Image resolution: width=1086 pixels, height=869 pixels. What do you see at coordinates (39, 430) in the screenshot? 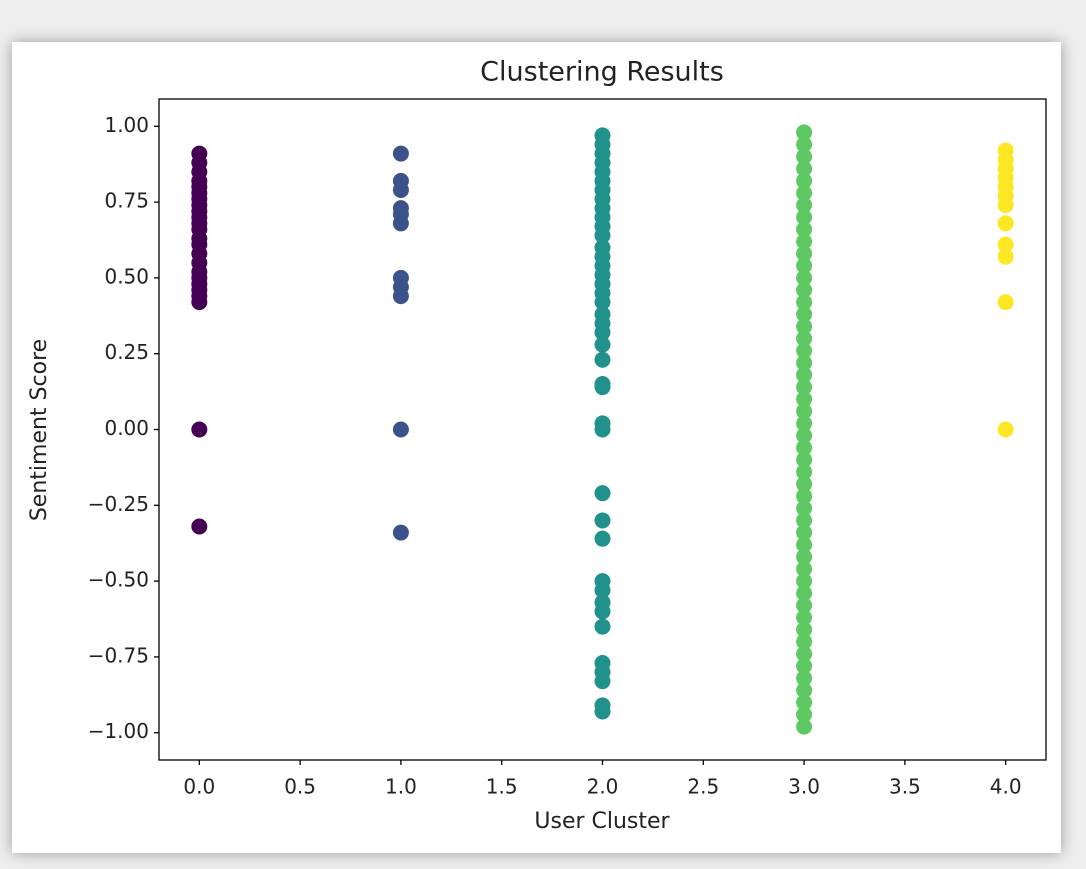
I see `y-axis-label: Sentiment Score` at bounding box center [39, 430].